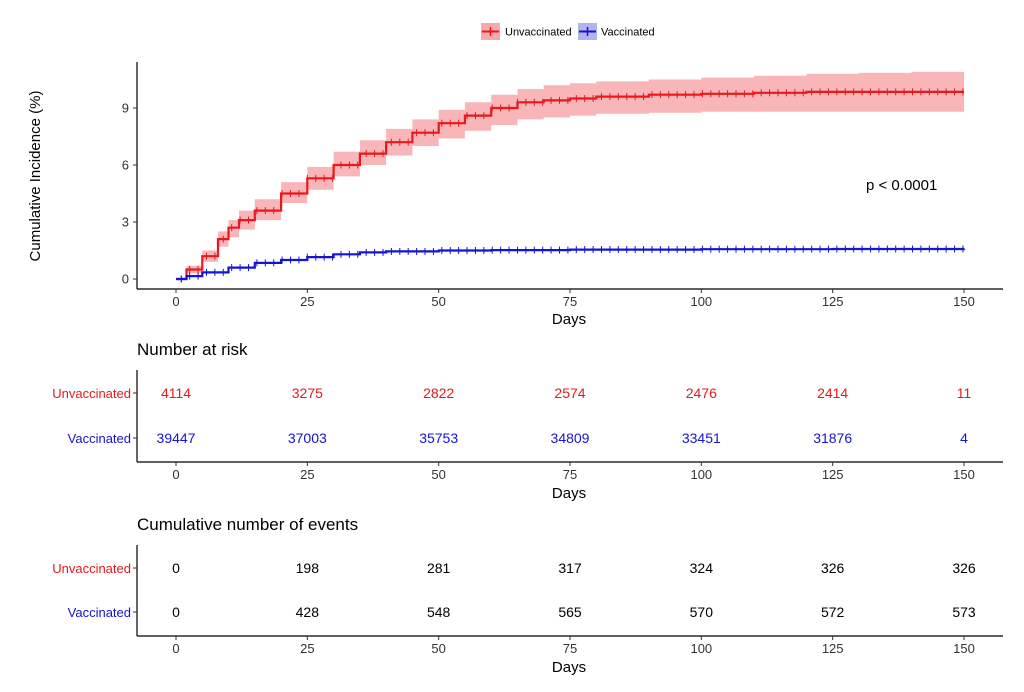 The width and height of the screenshot is (1024, 692). I want to click on table-cell: 34809, so click(570, 438).